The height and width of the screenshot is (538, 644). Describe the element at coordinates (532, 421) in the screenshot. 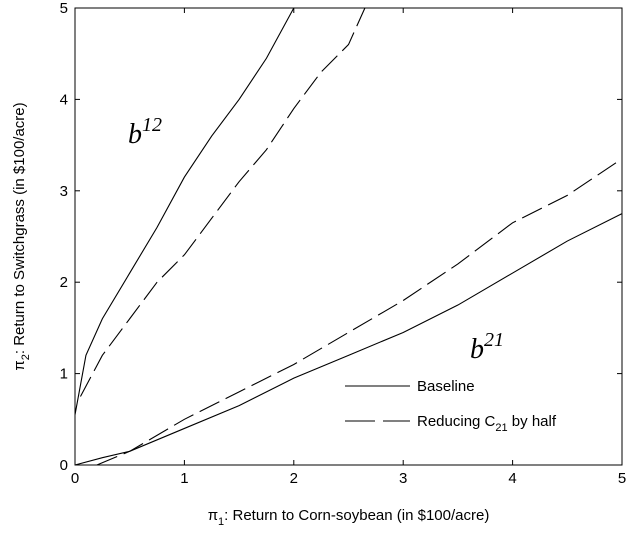

I see `text-part: by half` at that location.